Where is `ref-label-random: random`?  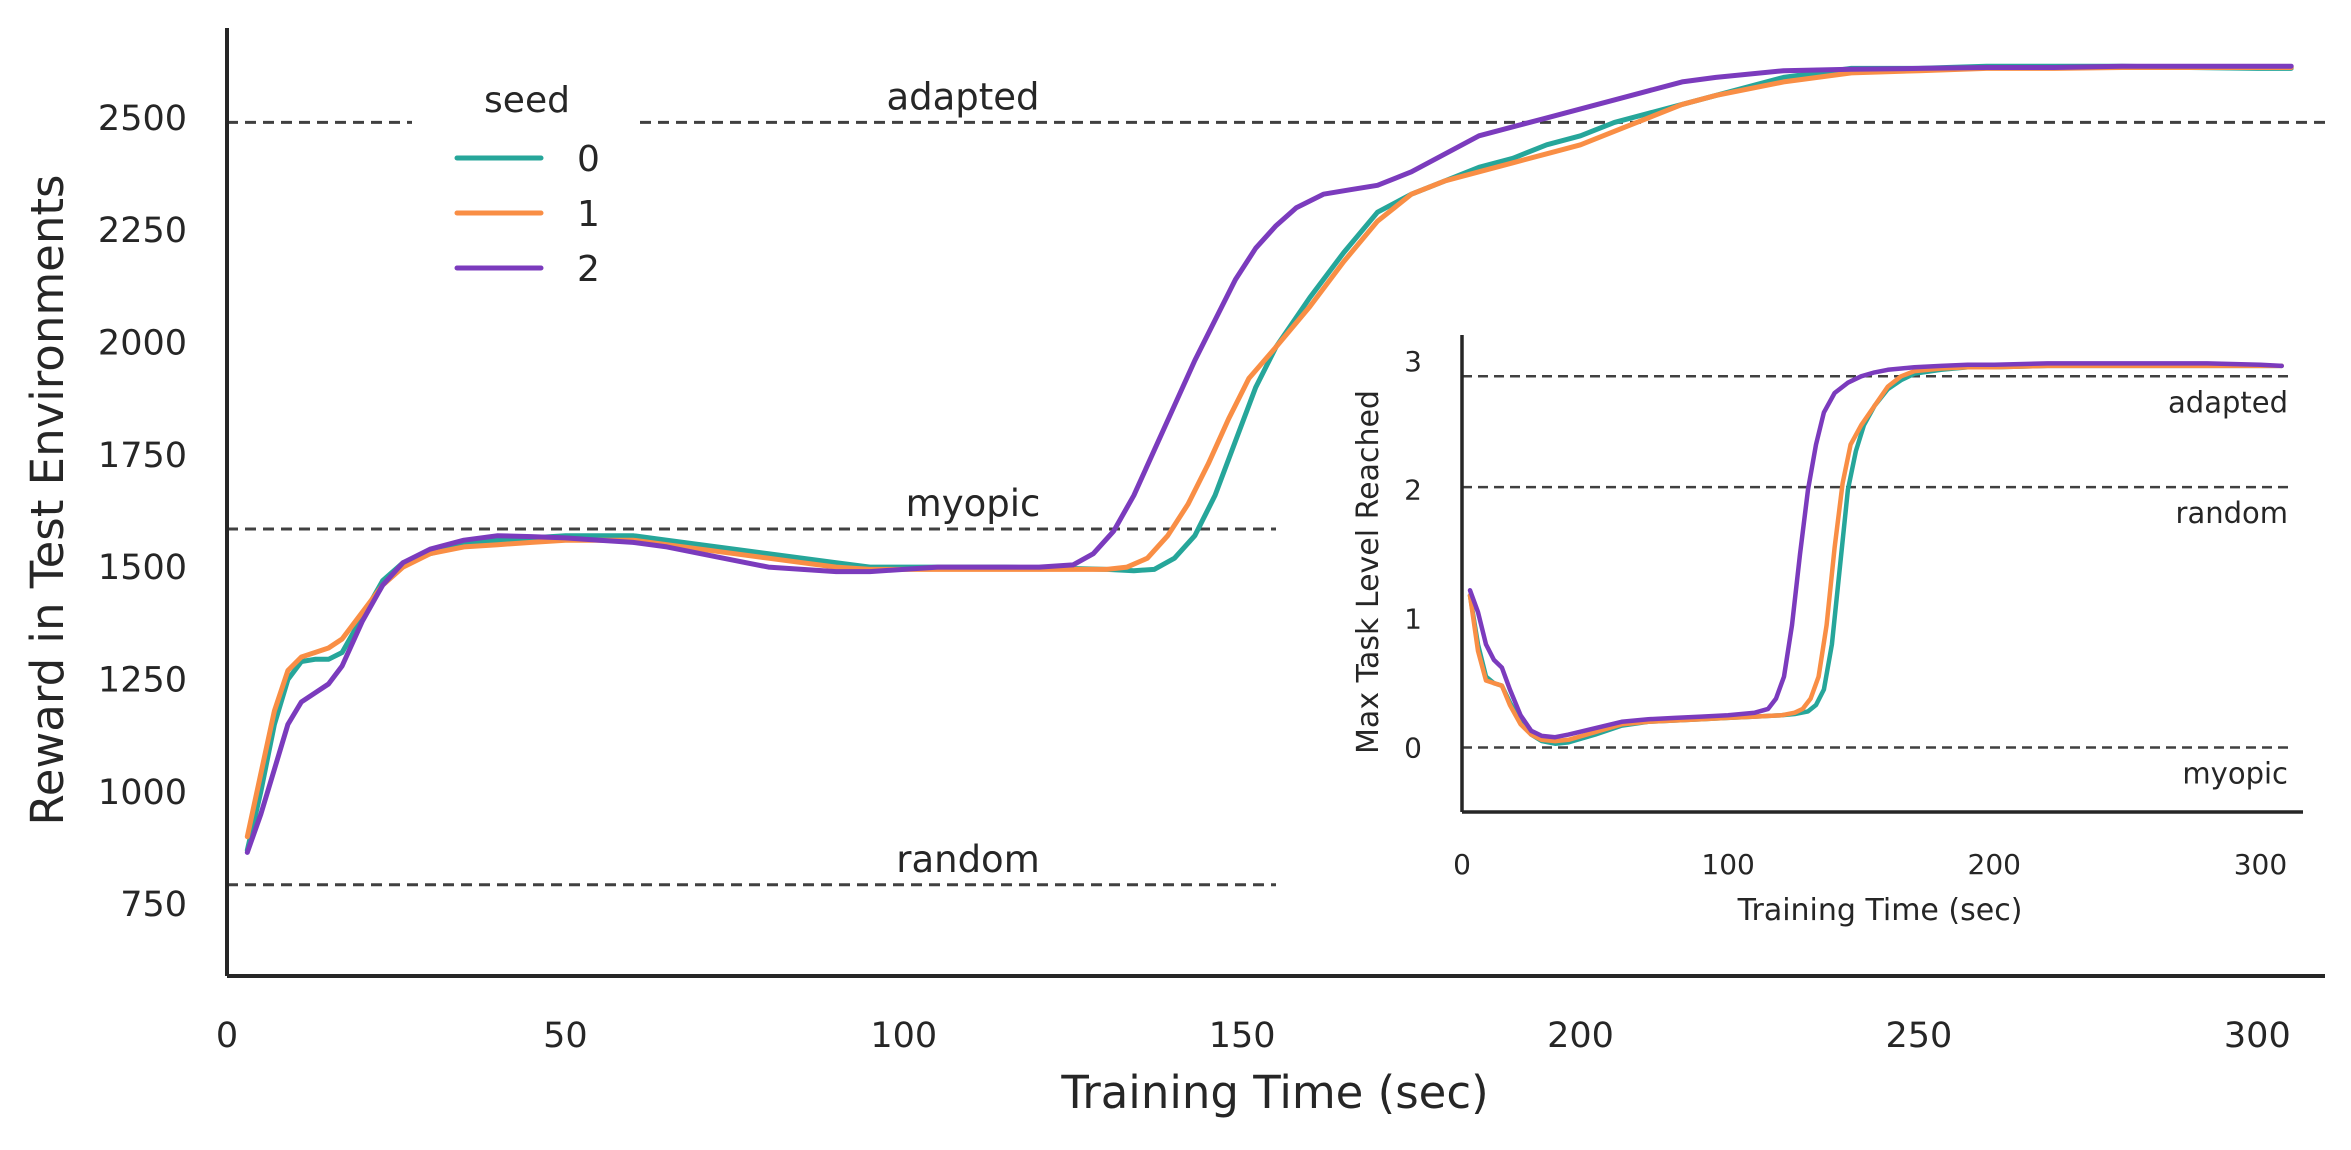
ref-label-random: random is located at coordinates (968, 859).